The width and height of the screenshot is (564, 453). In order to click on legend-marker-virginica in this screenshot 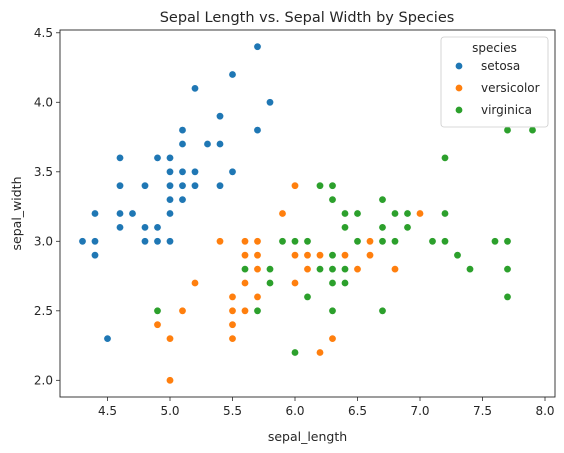, I will do `click(458, 110)`.